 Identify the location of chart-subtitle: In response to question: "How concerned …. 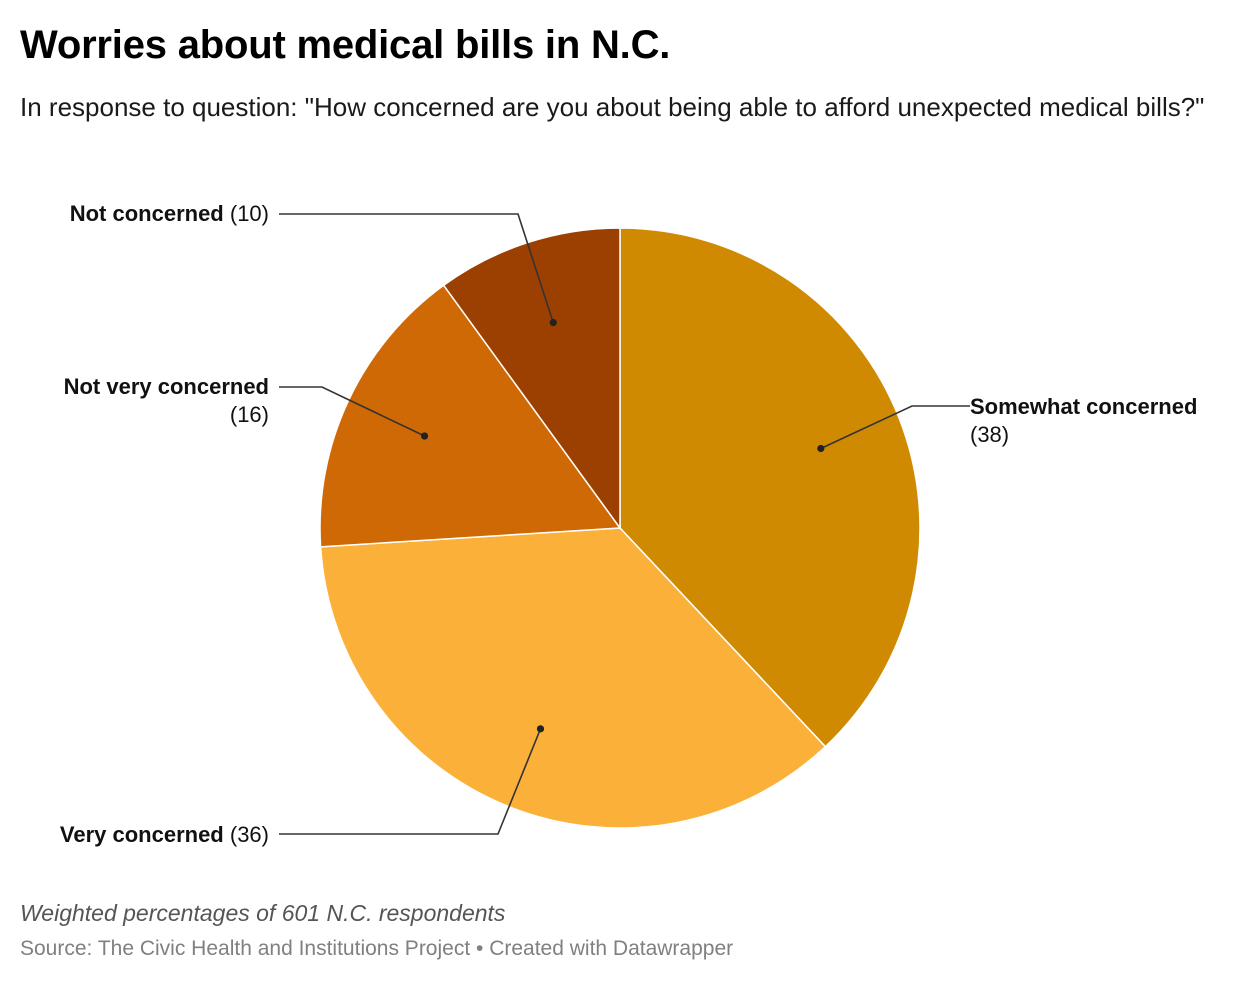
(612, 107).